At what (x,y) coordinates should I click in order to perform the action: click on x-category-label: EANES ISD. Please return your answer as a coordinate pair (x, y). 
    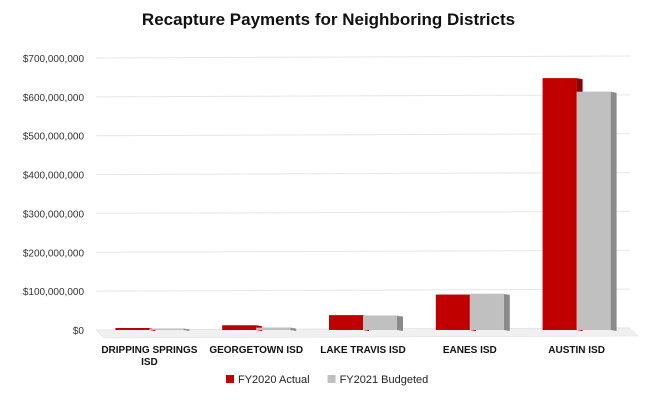
    Looking at the image, I should click on (470, 350).